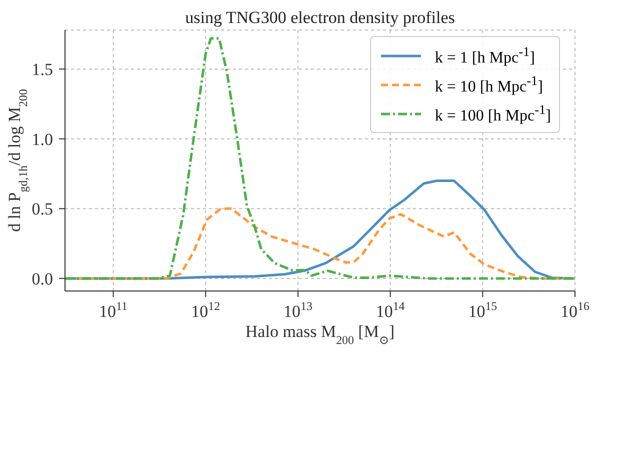 The height and width of the screenshot is (454, 617). What do you see at coordinates (205, 310) in the screenshot?
I see `x-tick-label: 10$^{12}$` at bounding box center [205, 310].